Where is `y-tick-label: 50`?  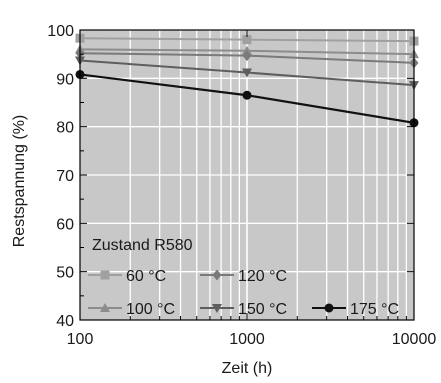 y-tick-label: 50 is located at coordinates (65, 273).